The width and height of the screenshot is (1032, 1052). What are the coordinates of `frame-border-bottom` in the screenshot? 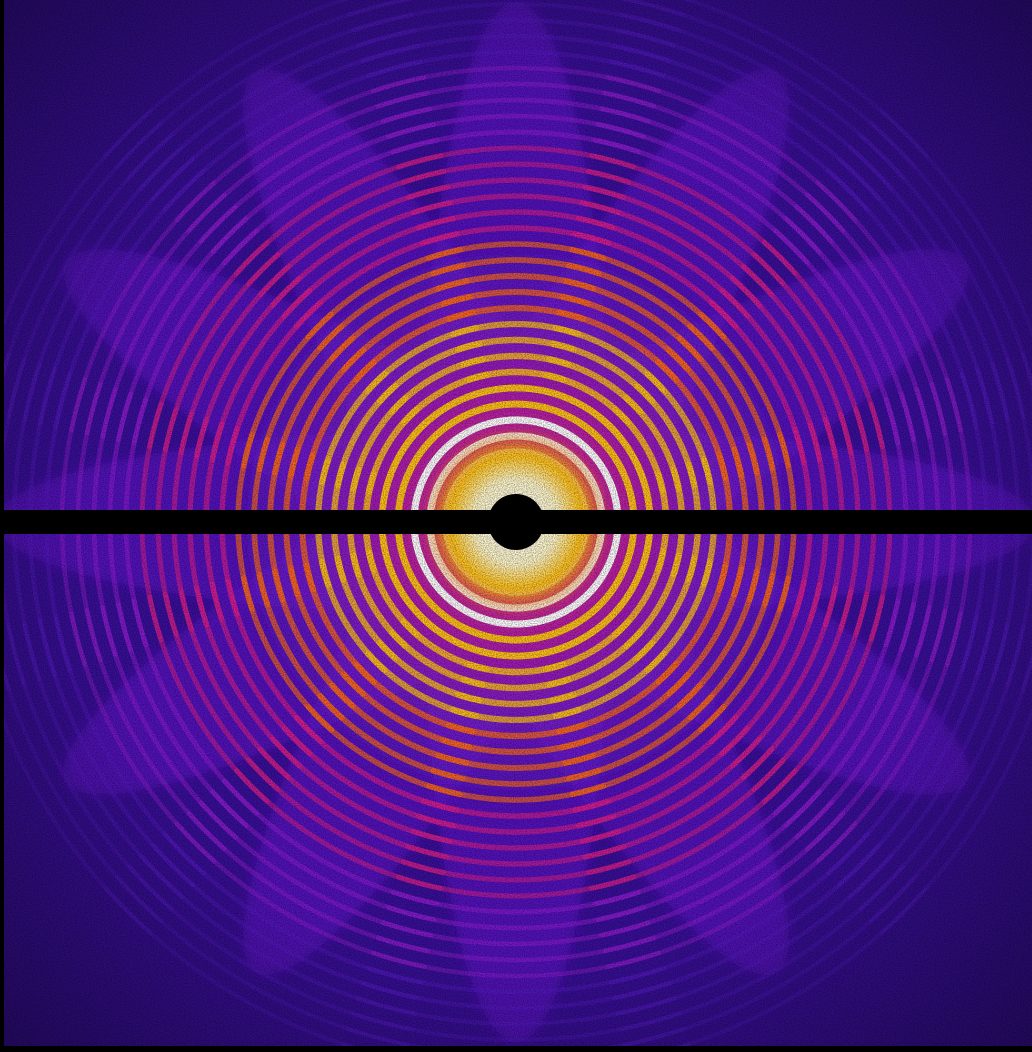 It's located at (516, 1049).